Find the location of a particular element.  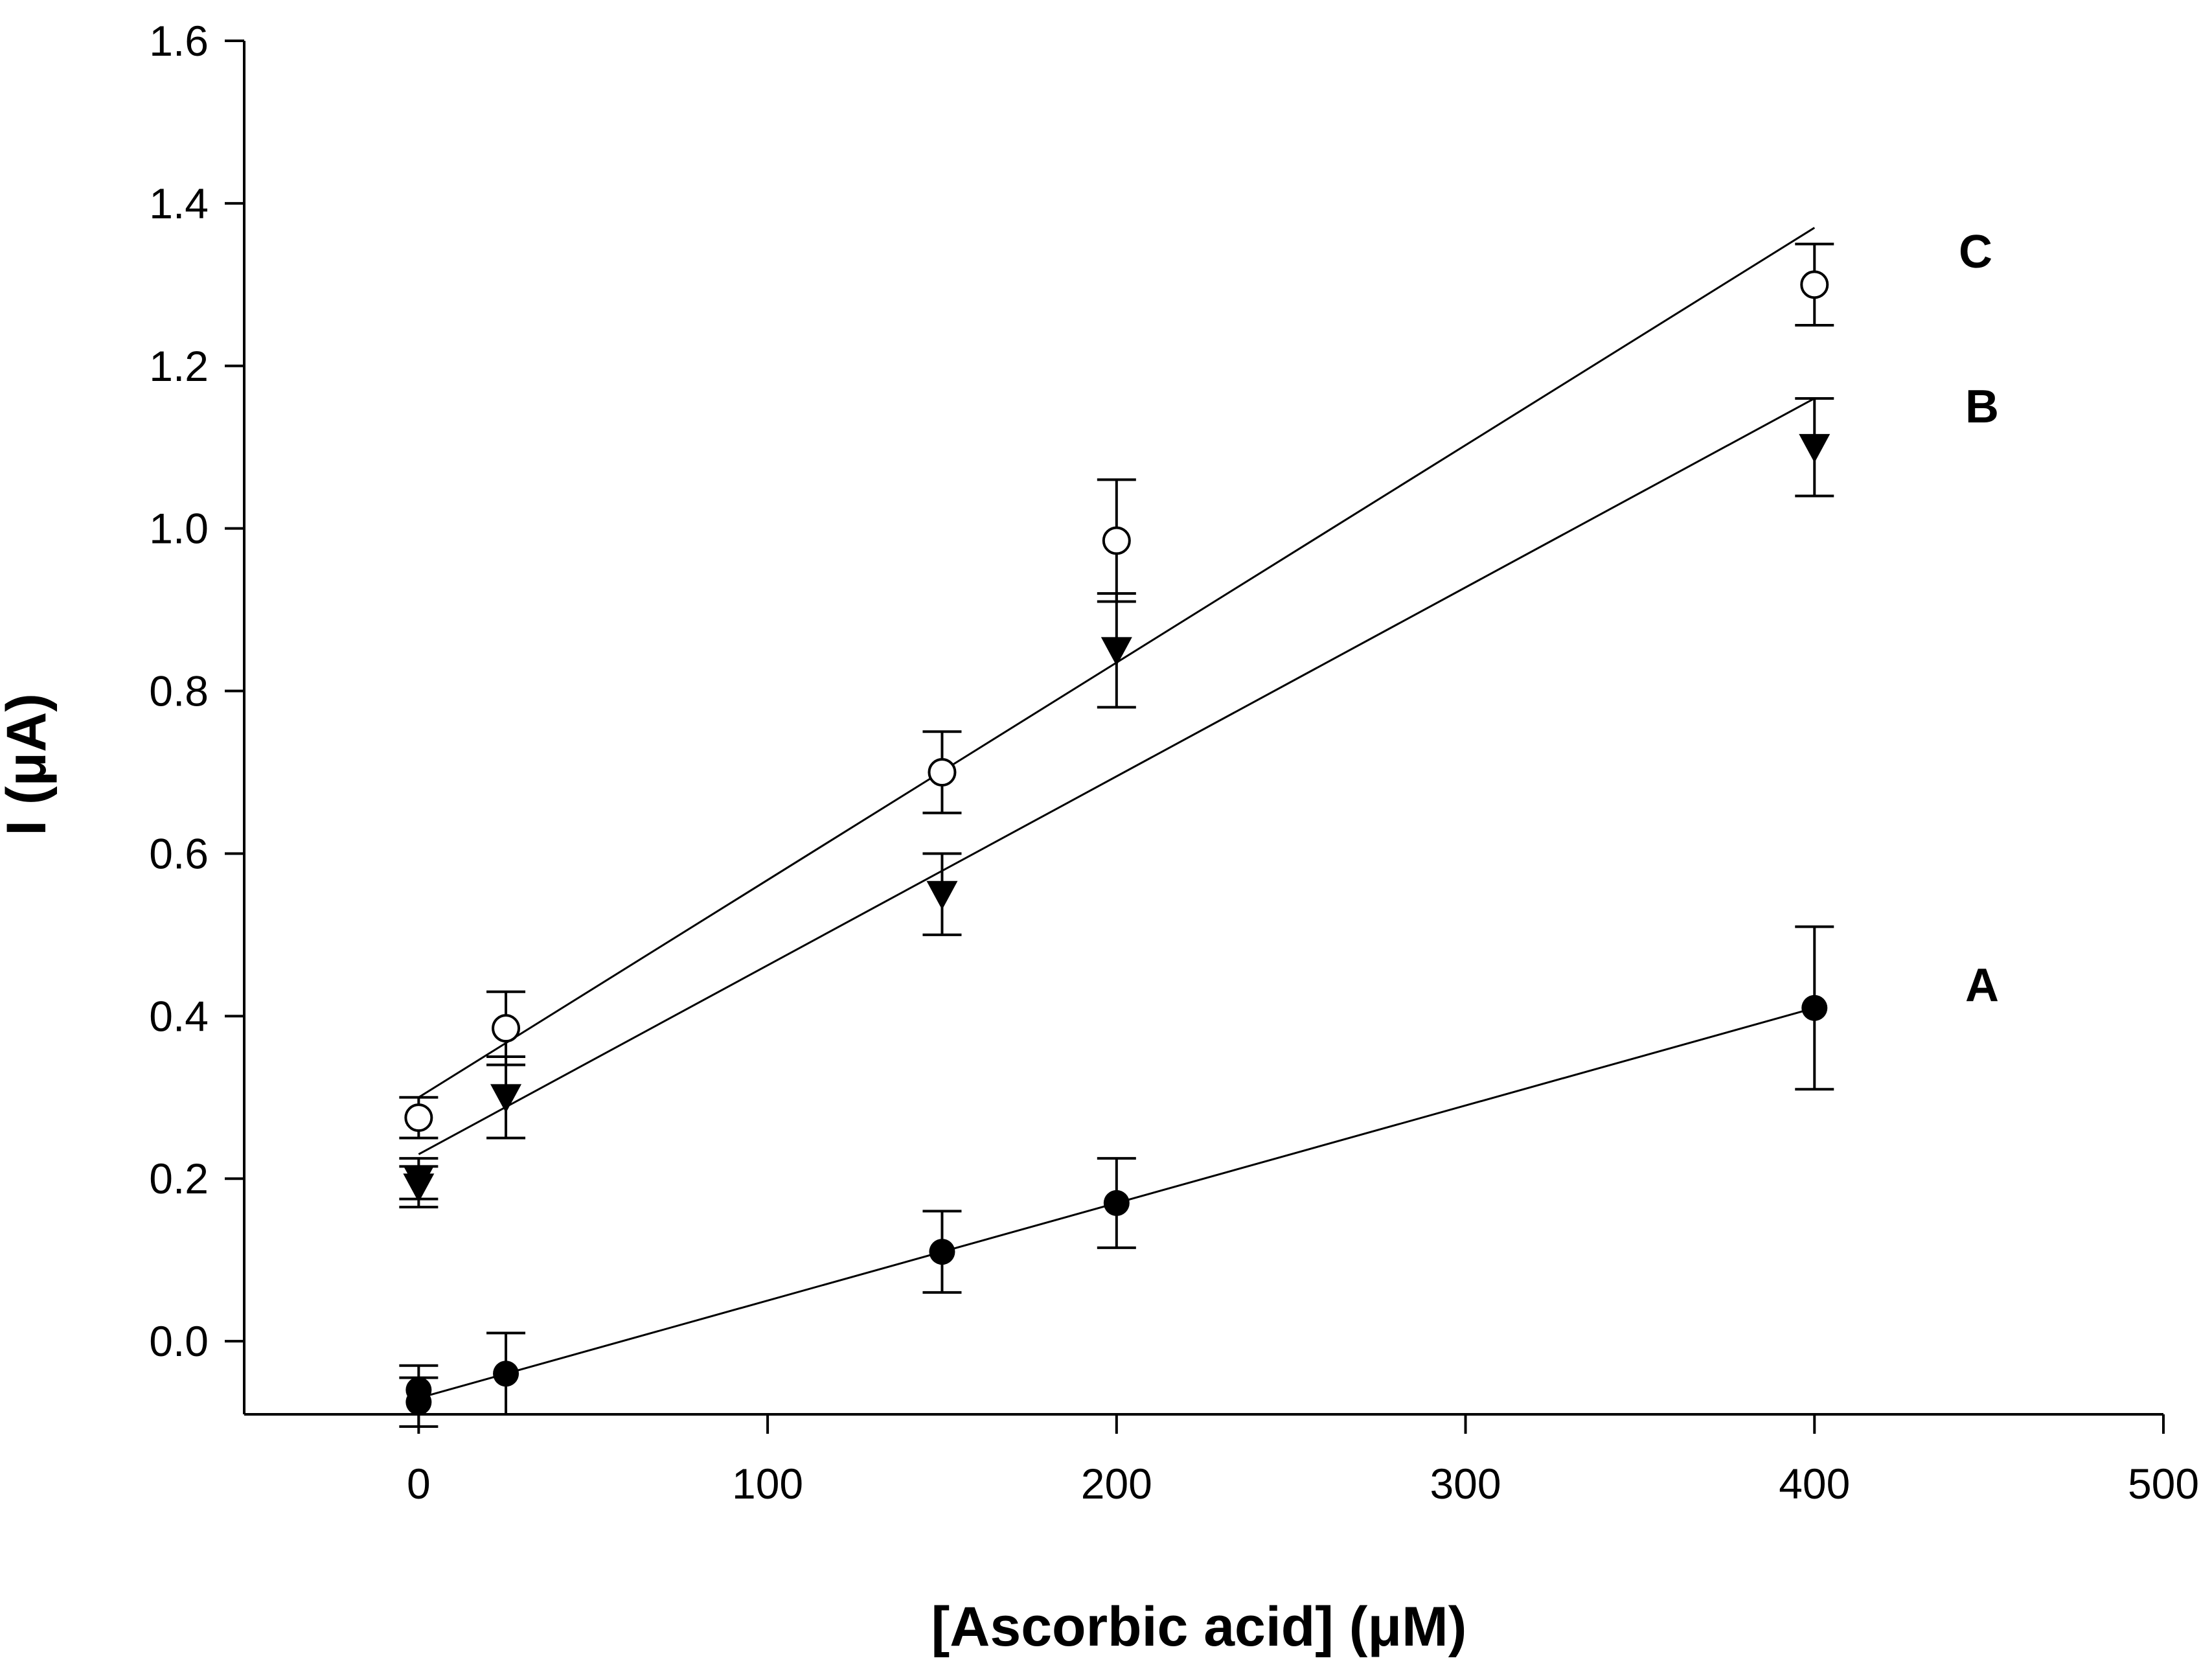

y-tick-label: 0.6 is located at coordinates (179, 853).